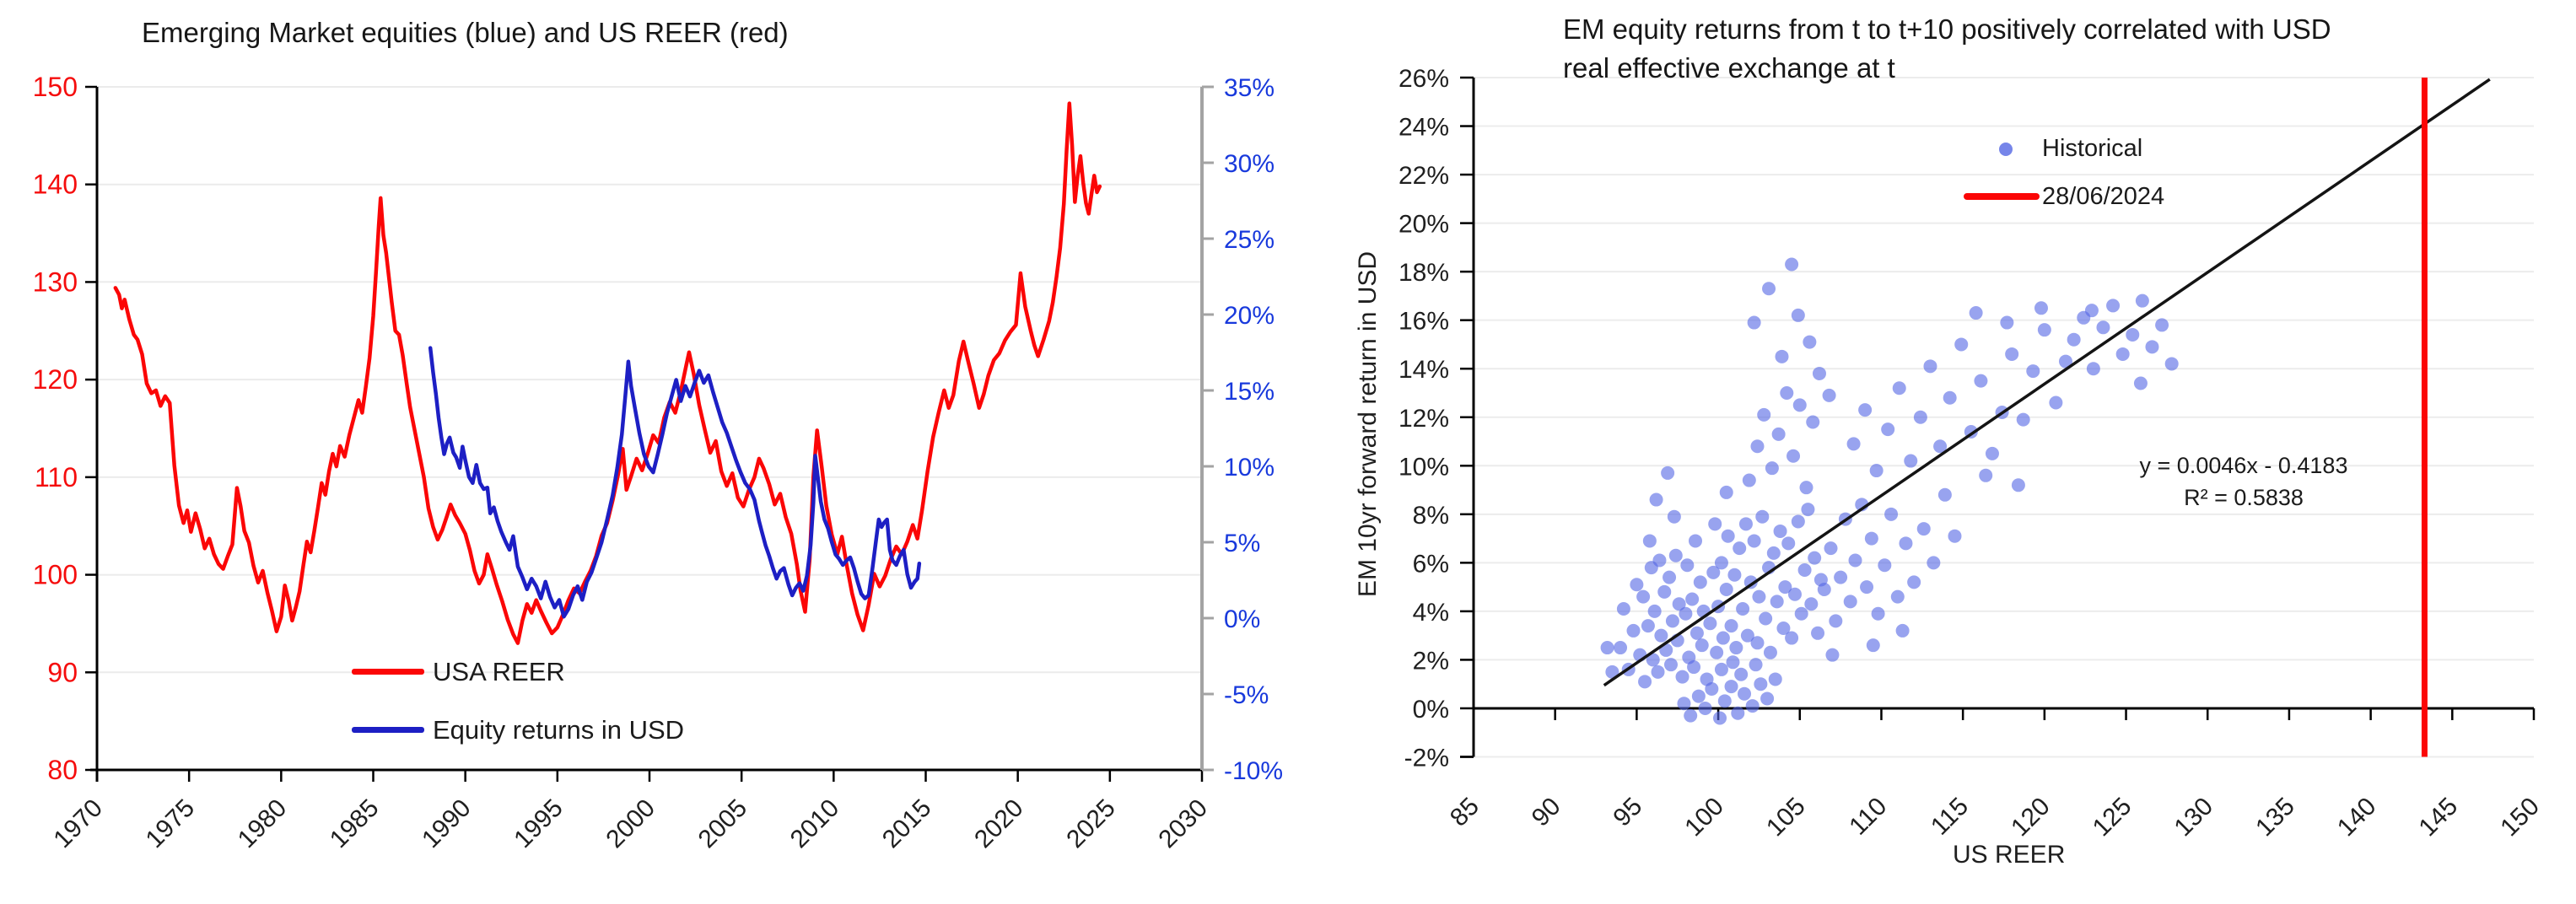 The width and height of the screenshot is (2576, 904). I want to click on trend-r-squared: R² = 0.5838, so click(2244, 497).